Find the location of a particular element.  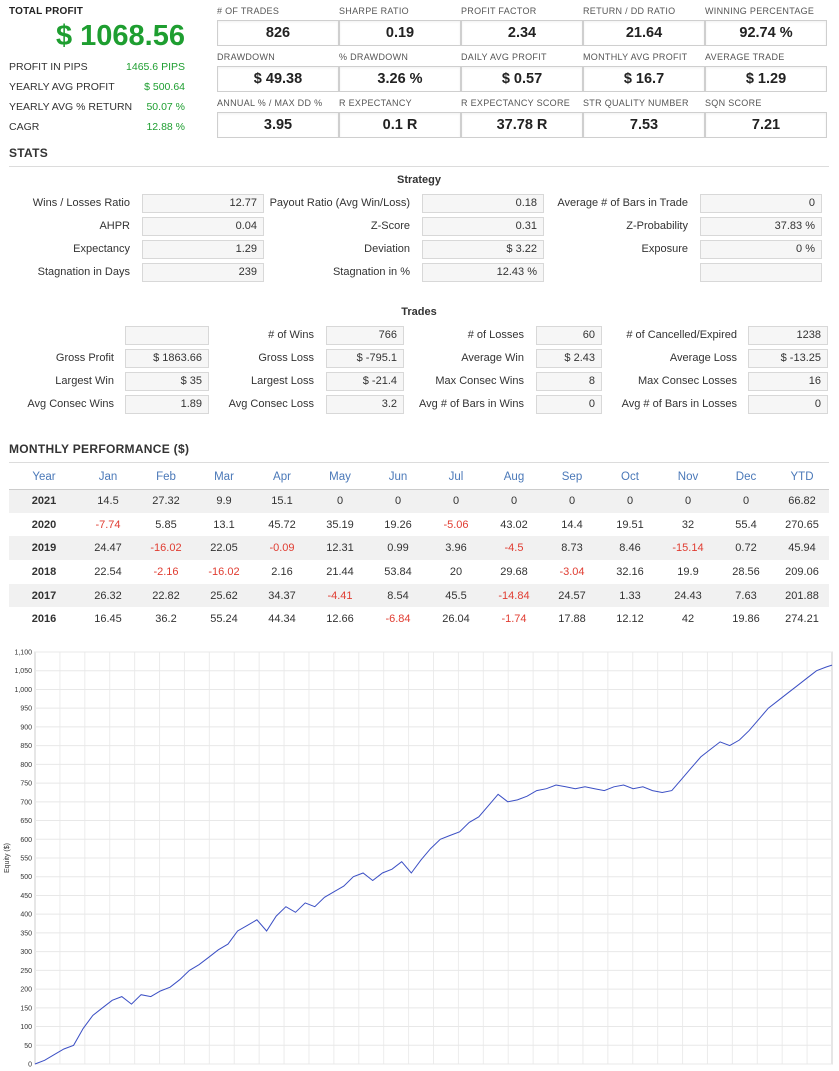

month-cell: 19.86 is located at coordinates (746, 619).